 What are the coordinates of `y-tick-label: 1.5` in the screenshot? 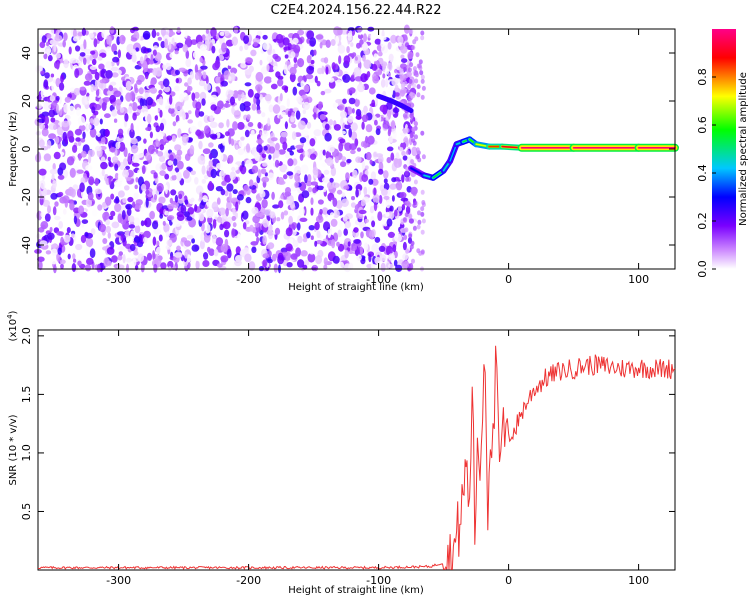 It's located at (26, 395).